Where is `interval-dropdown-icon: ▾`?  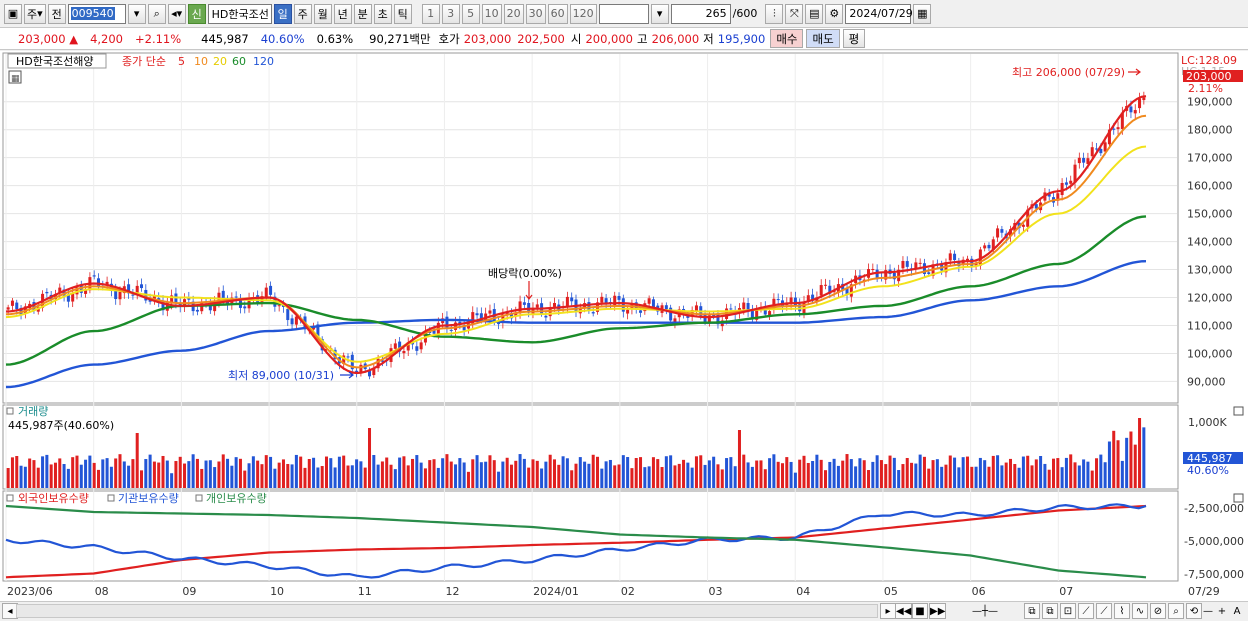
interval-dropdown-icon: ▾ is located at coordinates (659, 13).